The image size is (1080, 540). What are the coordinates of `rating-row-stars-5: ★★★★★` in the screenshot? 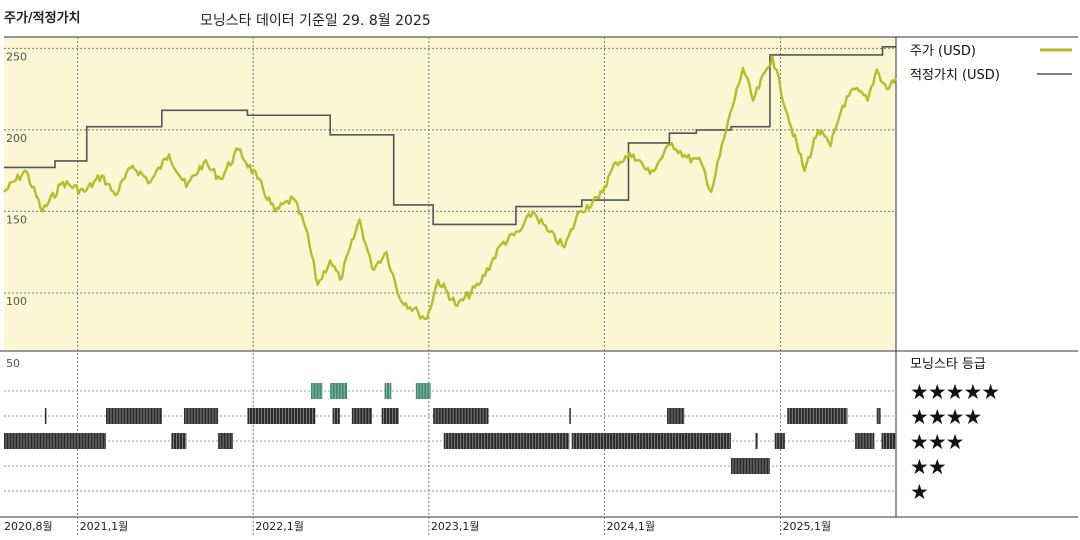 It's located at (954, 392).